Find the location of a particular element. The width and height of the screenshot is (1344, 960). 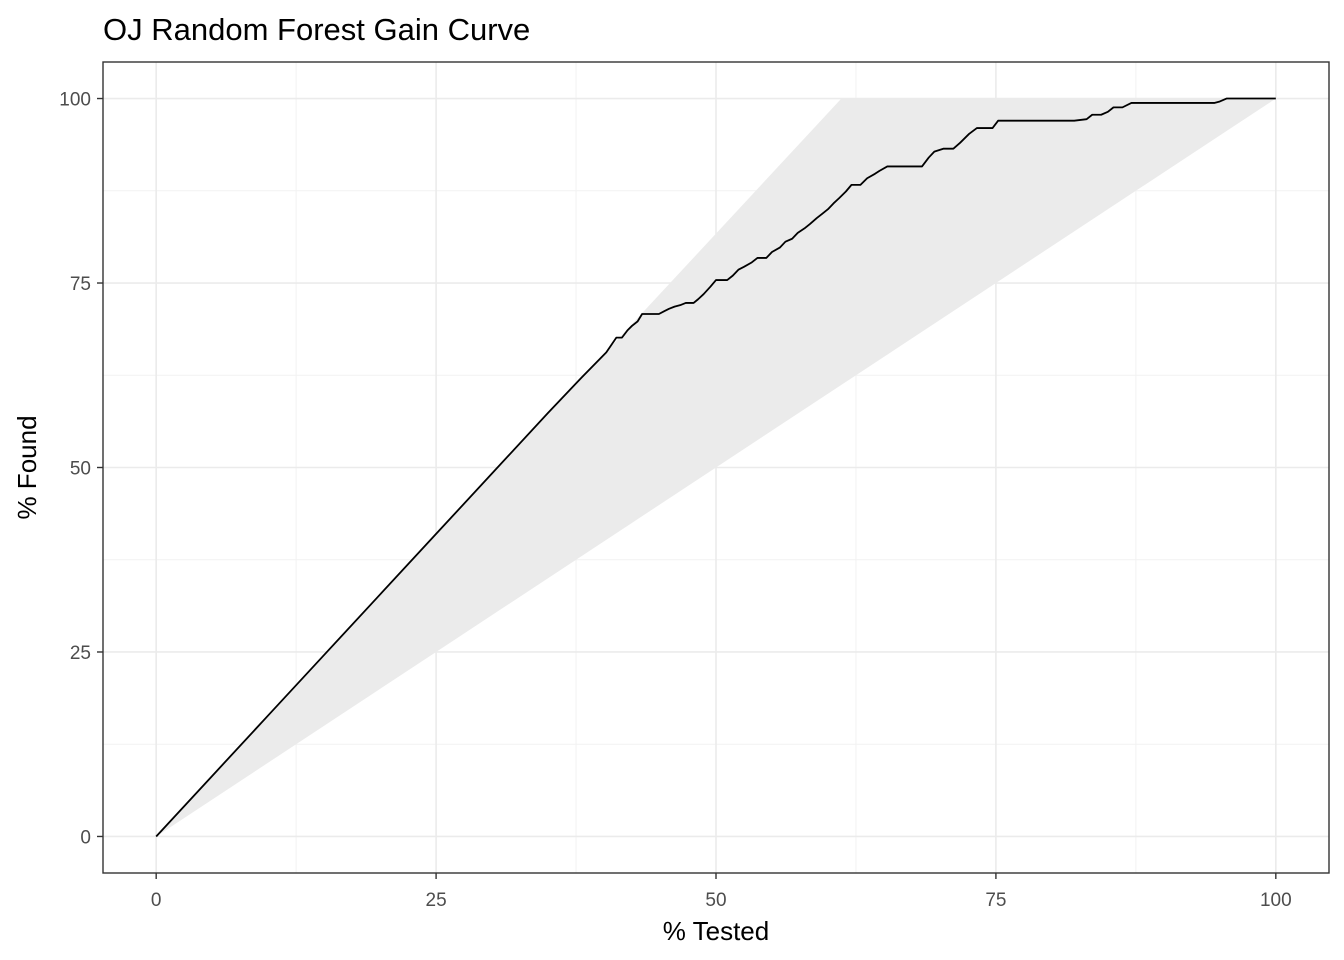

y-axis-ticks: 0 25 50 75 100 is located at coordinates (81, 469).